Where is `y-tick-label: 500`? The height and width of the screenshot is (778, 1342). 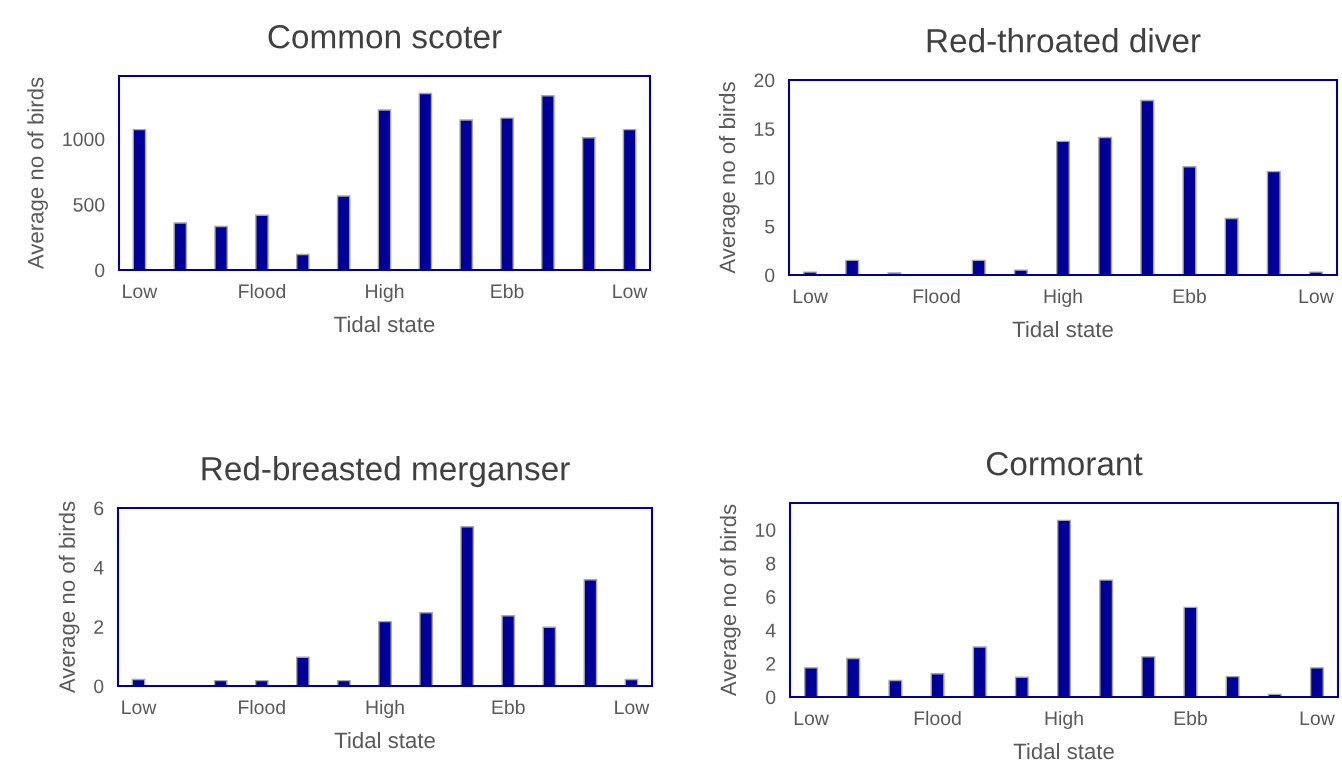
y-tick-label: 500 is located at coordinates (89, 204).